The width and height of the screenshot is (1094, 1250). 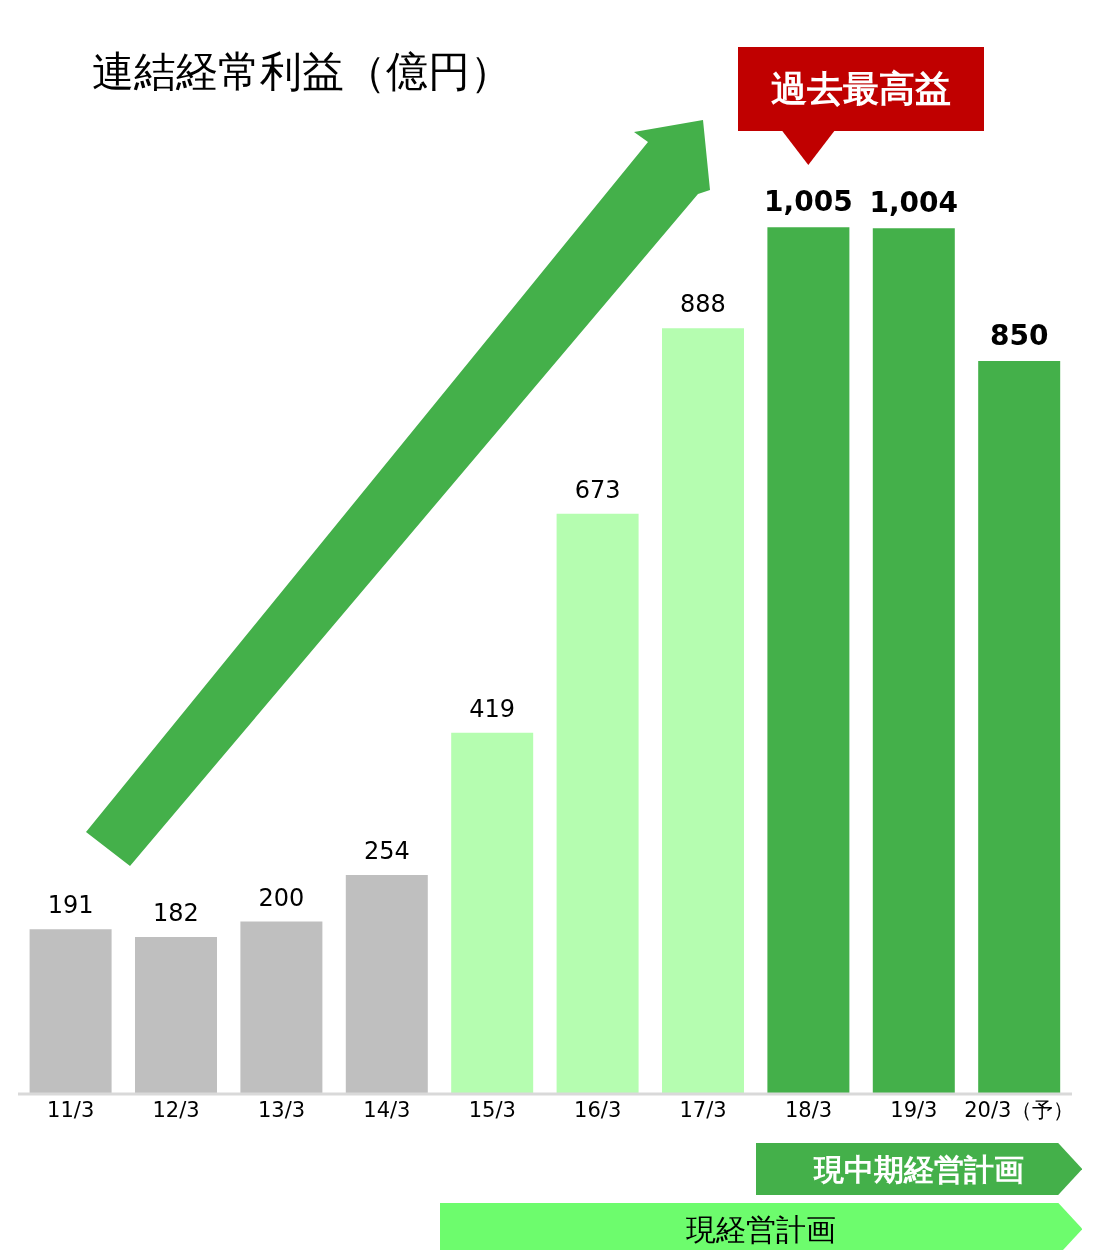 I want to click on data-label: 419, so click(x=492, y=708).